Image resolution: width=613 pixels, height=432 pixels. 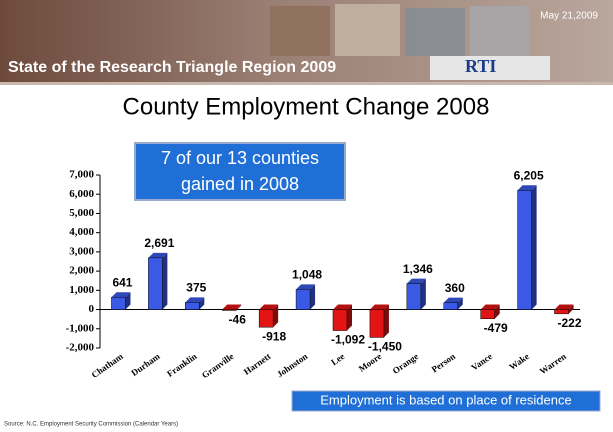 What do you see at coordinates (306, 83) in the screenshot?
I see `header-rule` at bounding box center [306, 83].